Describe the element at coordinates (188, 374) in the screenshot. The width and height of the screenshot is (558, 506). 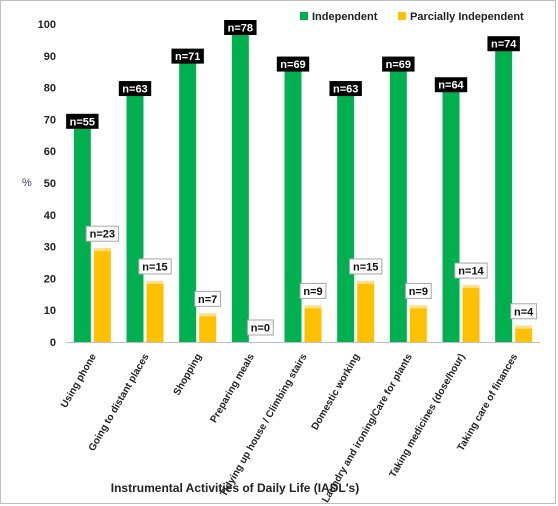
I see `x-tick-label-shopping: Shopping` at that location.